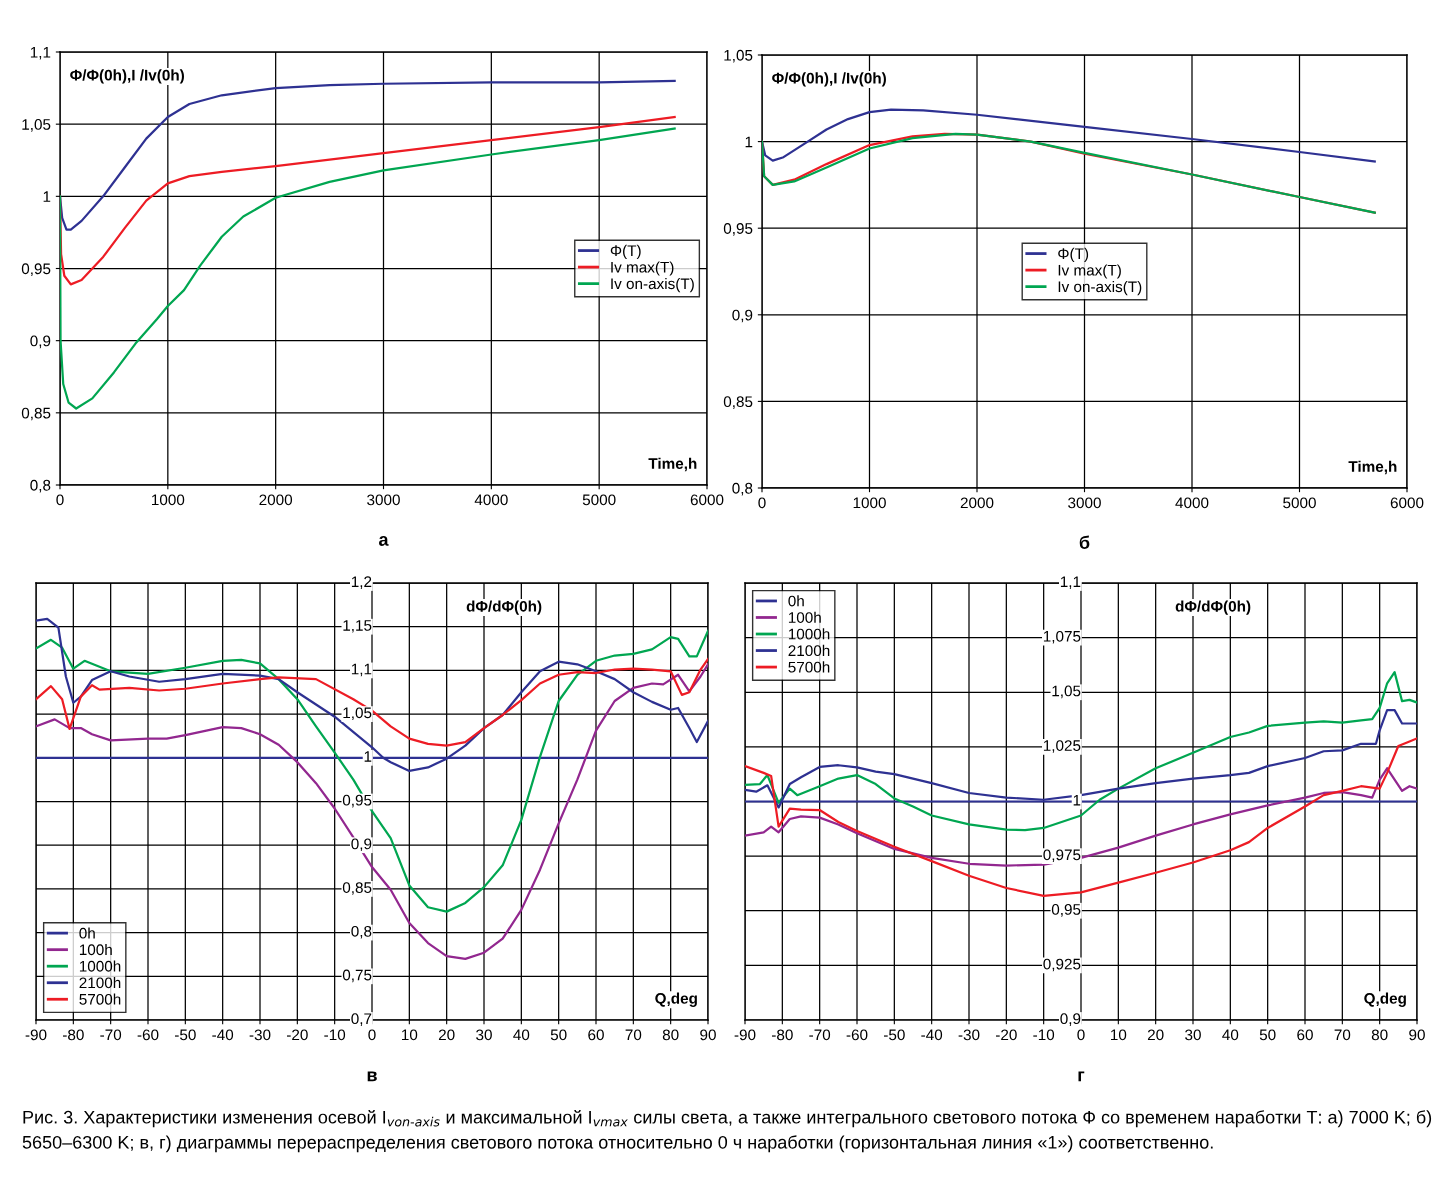 This screenshot has width=1447, height=1202. Describe the element at coordinates (1062, 856) in the screenshot. I see `y-tick-label: 0,975` at that location.